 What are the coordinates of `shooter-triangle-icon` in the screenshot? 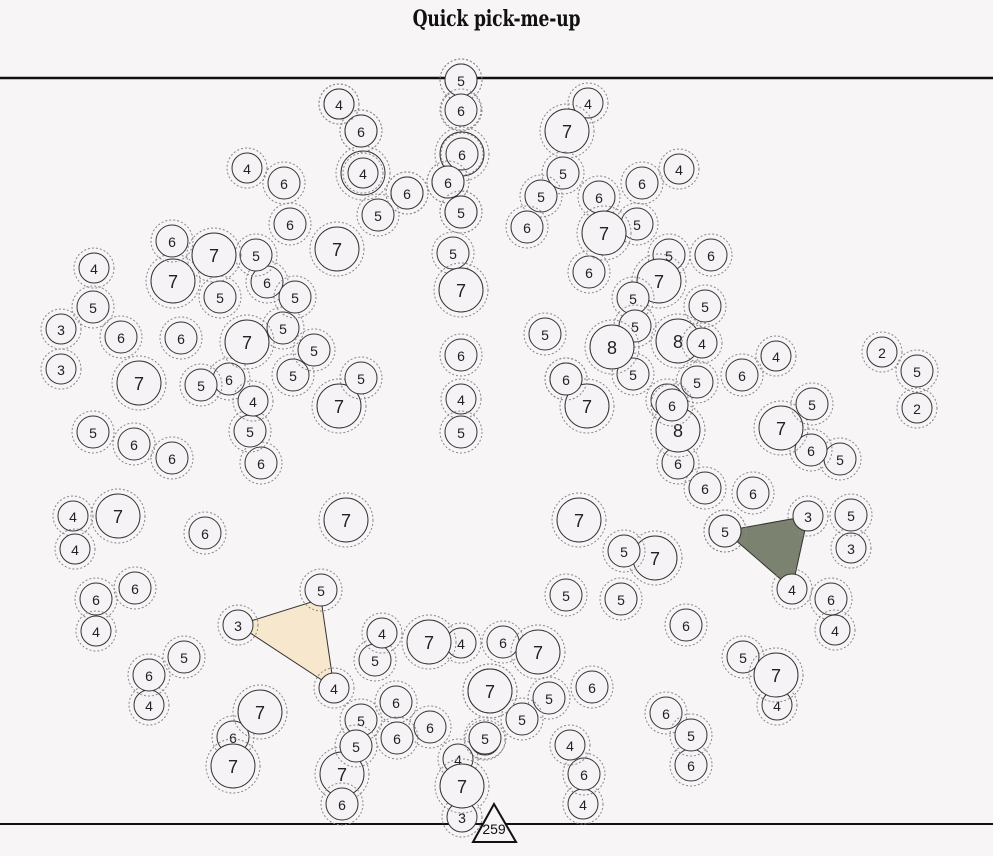 It's located at (494, 822).